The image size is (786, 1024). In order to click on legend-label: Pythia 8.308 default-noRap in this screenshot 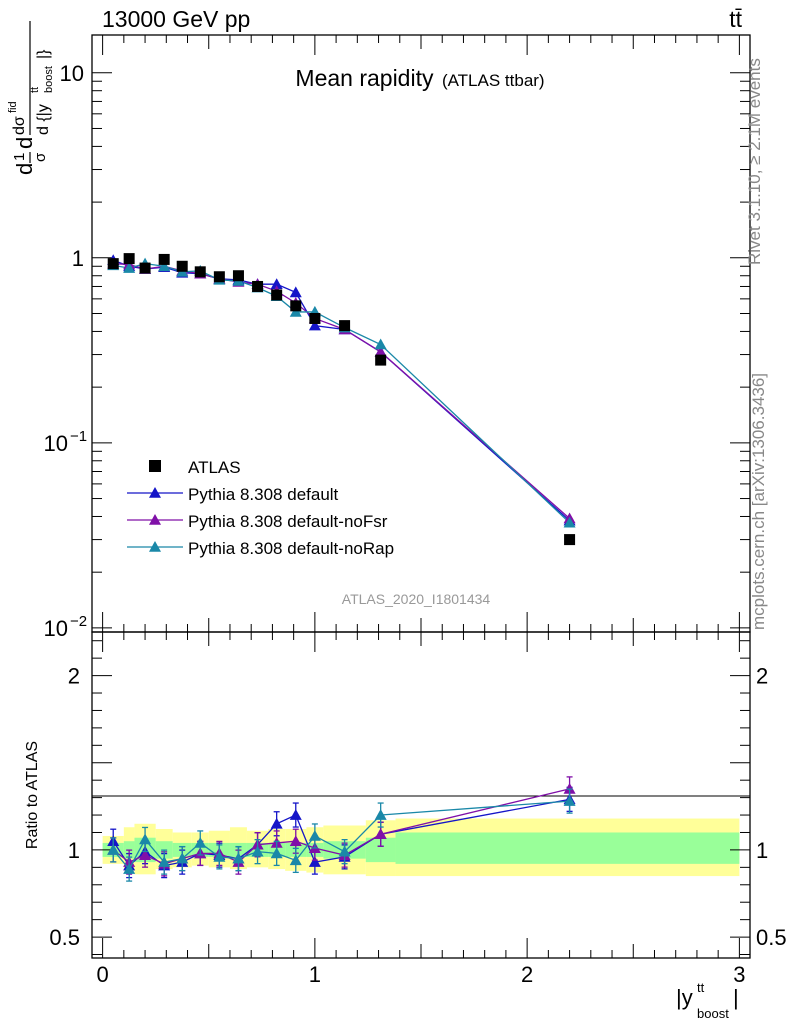, I will do `click(291, 548)`.